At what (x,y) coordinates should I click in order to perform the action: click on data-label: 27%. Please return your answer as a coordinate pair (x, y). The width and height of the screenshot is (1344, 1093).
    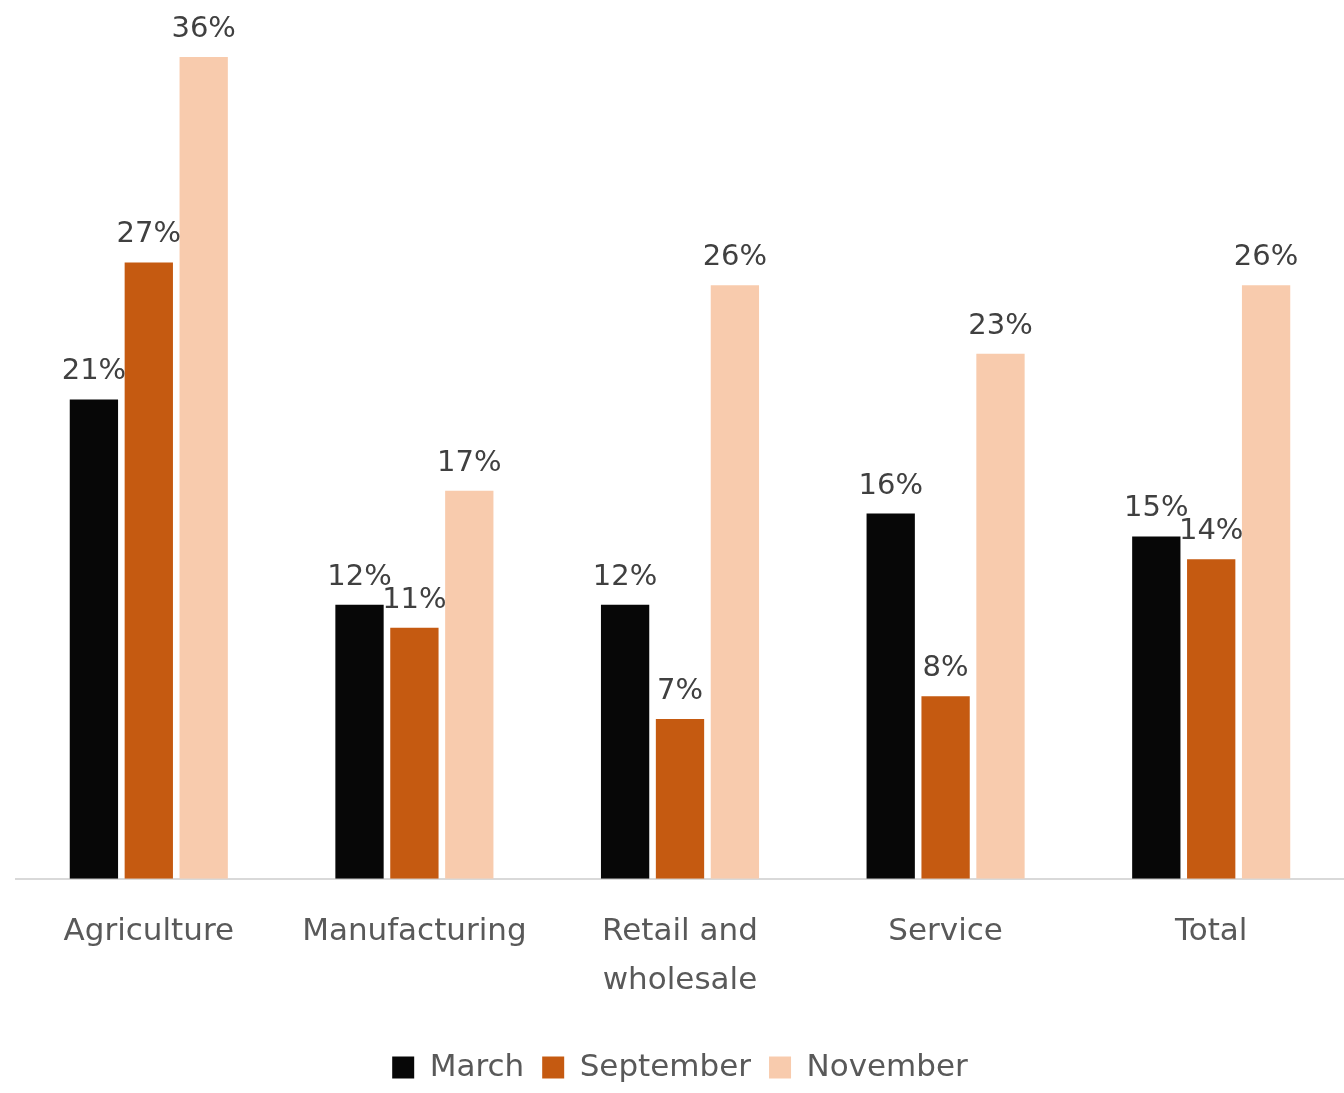
    Looking at the image, I should click on (149, 232).